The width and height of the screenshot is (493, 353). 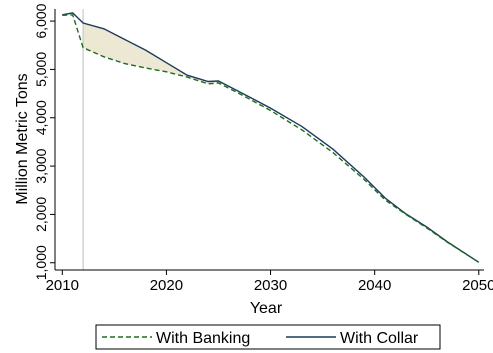 I want to click on legend-box, so click(x=268, y=337).